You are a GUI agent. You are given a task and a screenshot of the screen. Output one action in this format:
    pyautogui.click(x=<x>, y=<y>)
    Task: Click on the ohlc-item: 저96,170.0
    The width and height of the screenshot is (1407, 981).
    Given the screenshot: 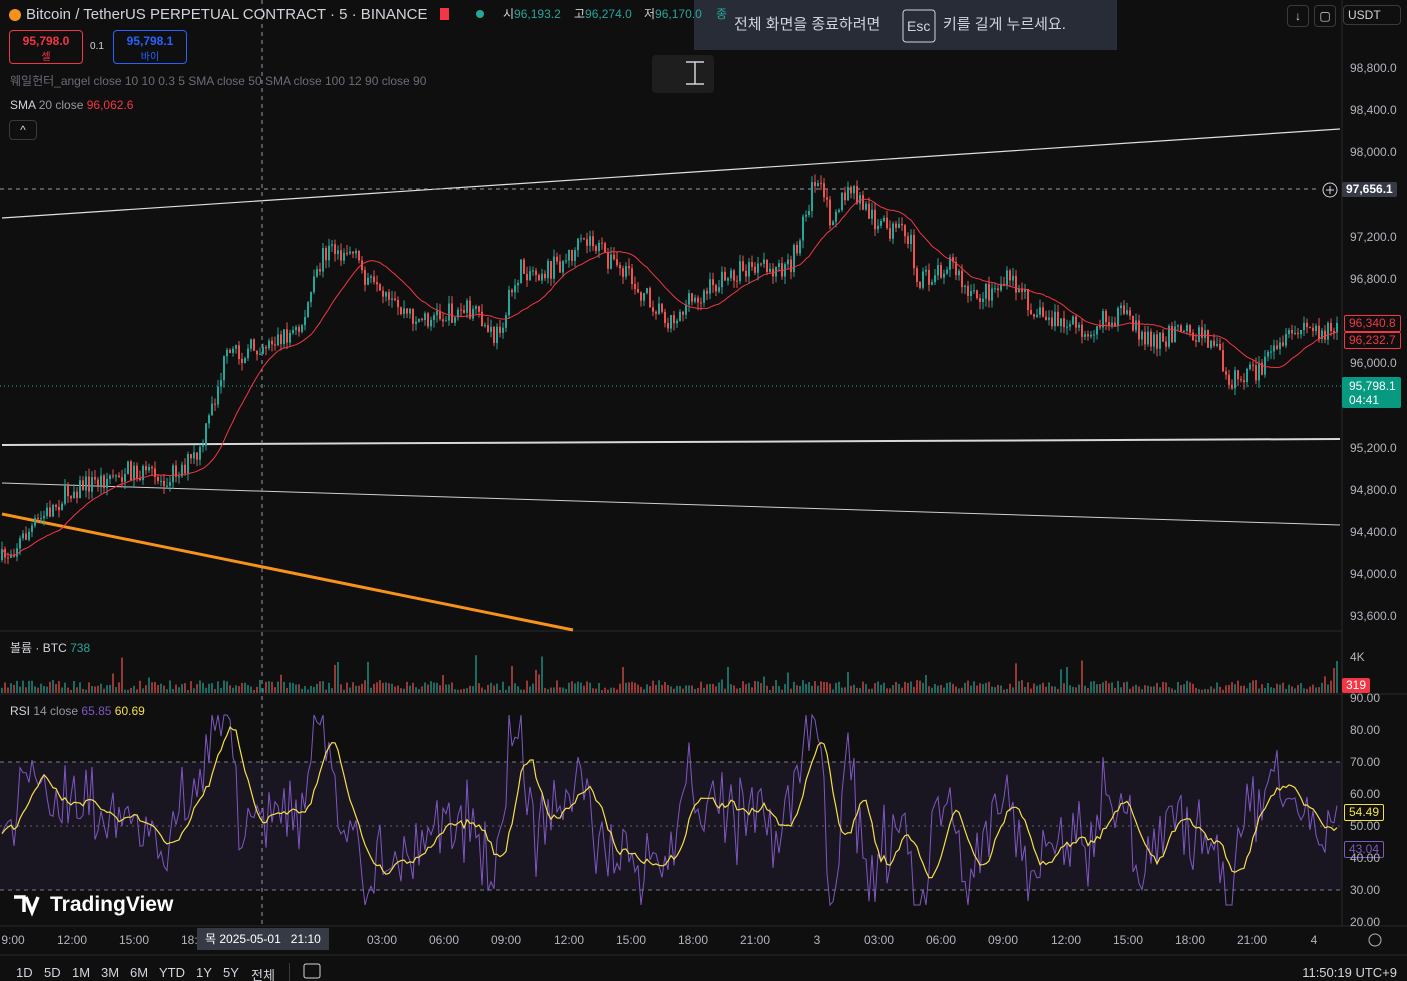 What is the action you would take?
    pyautogui.click(x=673, y=14)
    